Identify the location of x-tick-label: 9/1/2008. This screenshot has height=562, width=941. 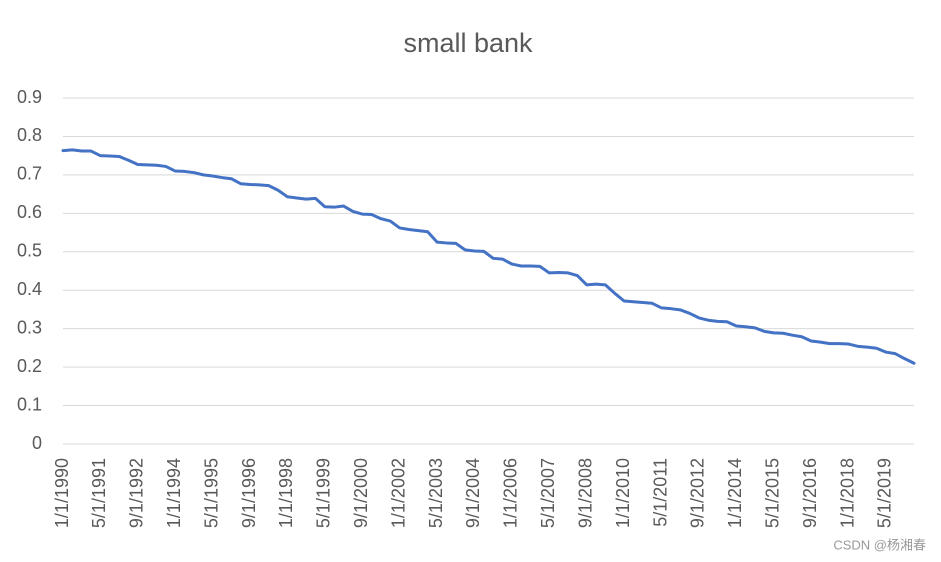
(585, 493).